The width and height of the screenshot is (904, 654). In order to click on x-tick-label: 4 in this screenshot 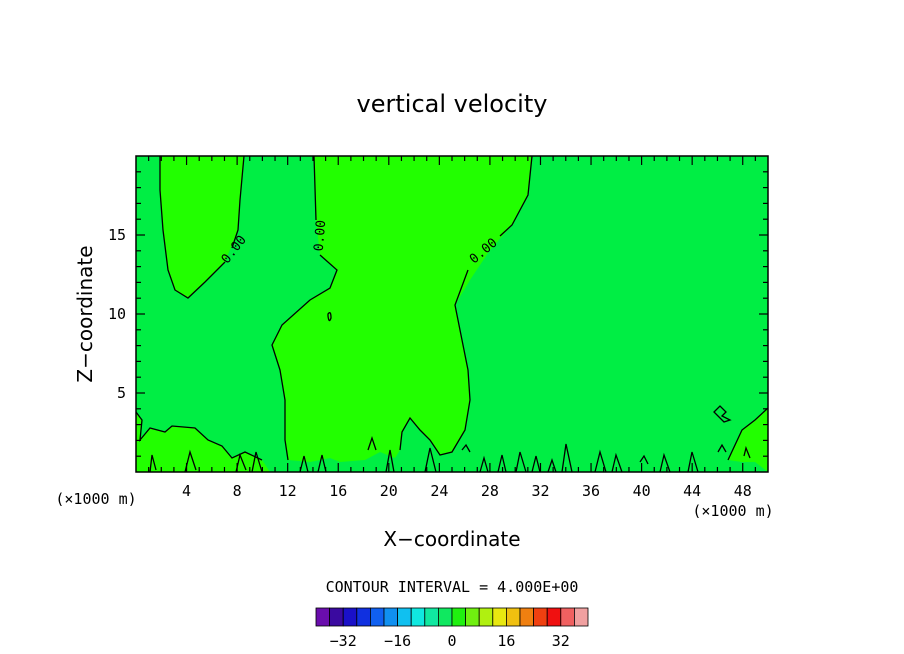, I will do `click(186, 491)`.